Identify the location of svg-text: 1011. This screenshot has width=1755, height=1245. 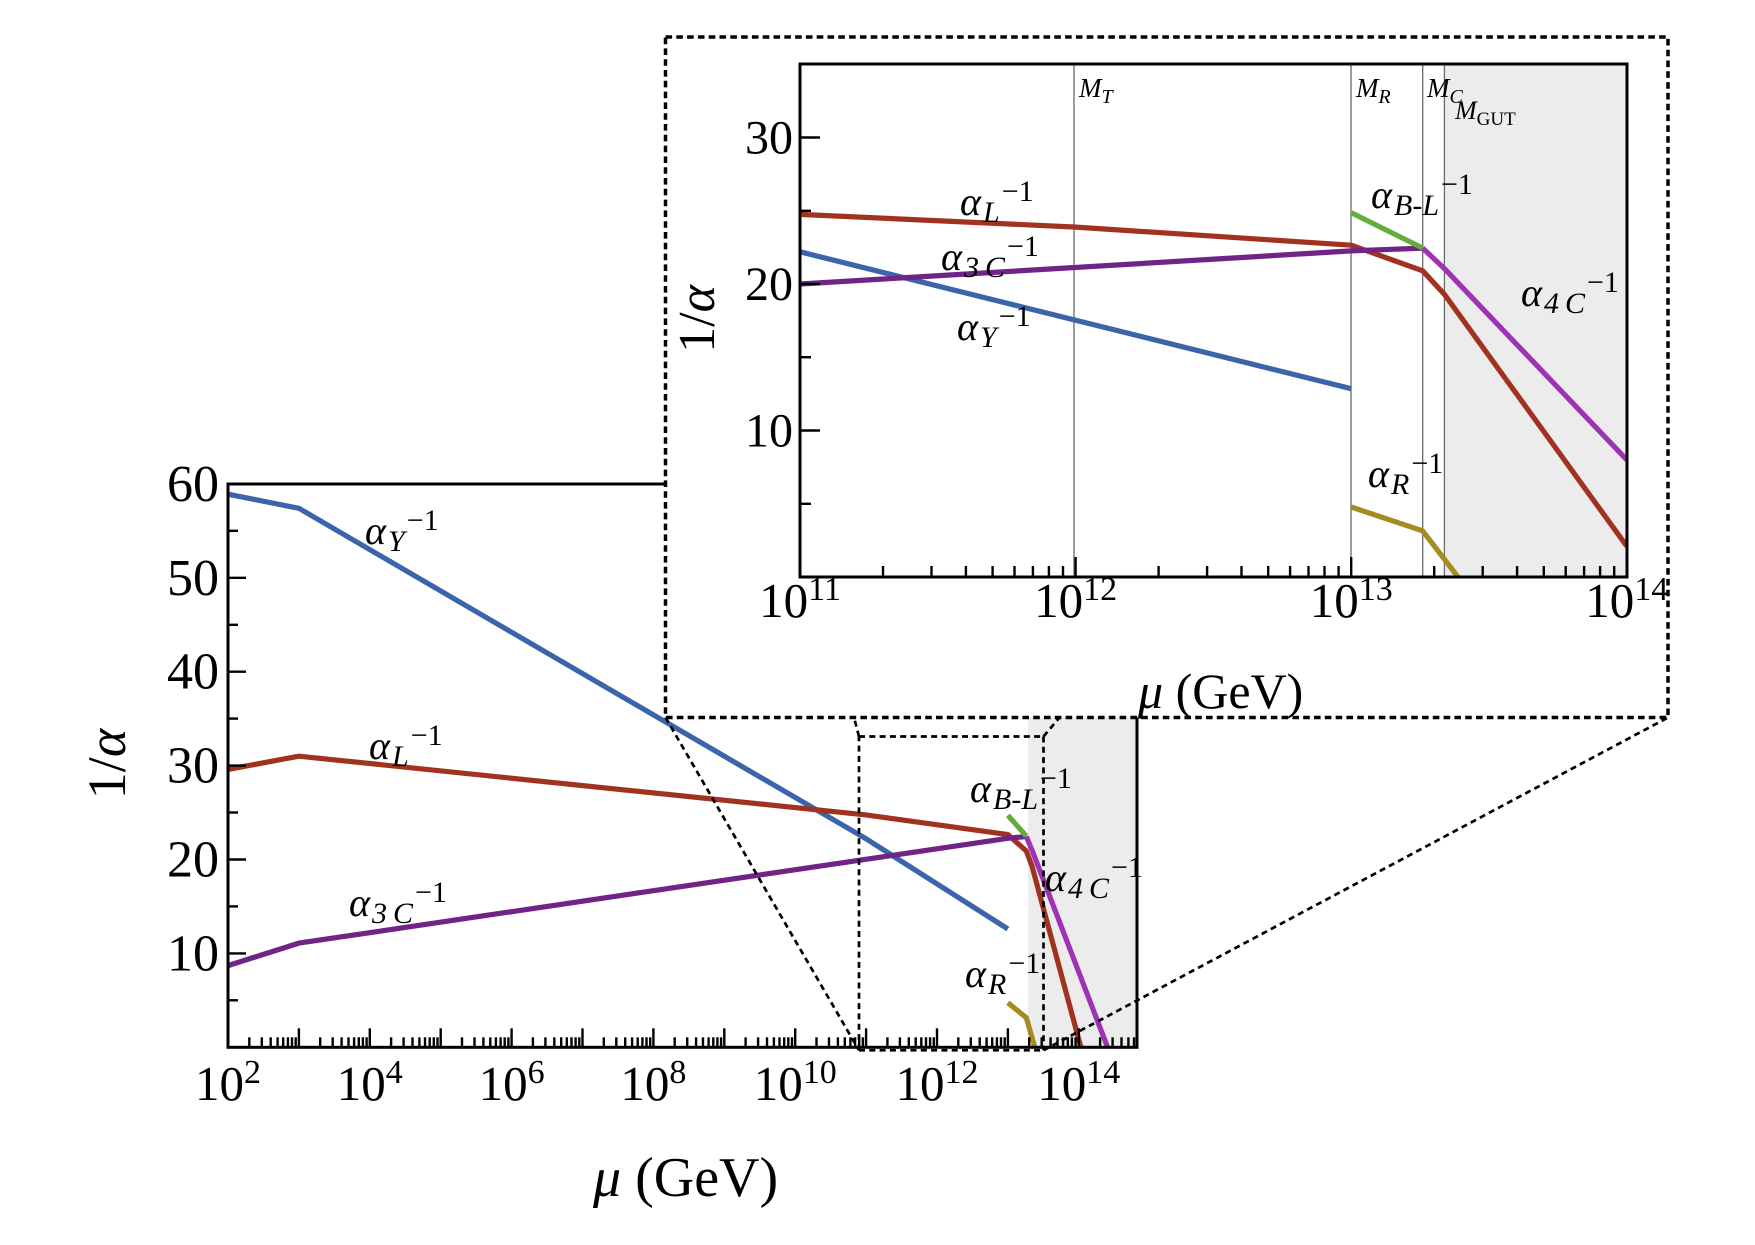
(800, 599).